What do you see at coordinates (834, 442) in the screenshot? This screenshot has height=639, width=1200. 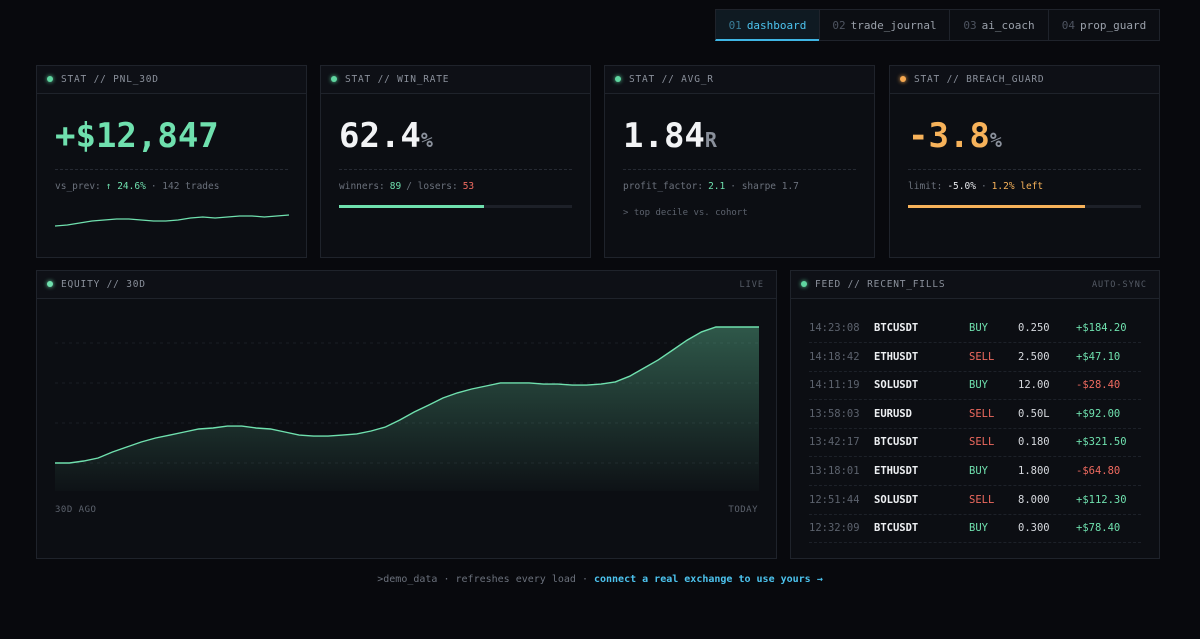 I see `feed-cell: 13:42:17` at bounding box center [834, 442].